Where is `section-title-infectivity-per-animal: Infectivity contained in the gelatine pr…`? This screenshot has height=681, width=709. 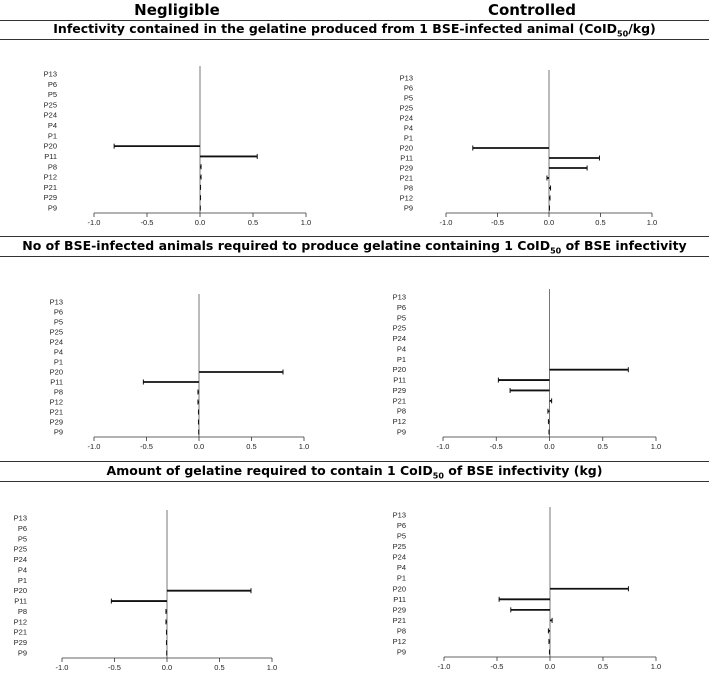 section-title-infectivity-per-animal: Infectivity contained in the gelatine pr… is located at coordinates (354, 30).